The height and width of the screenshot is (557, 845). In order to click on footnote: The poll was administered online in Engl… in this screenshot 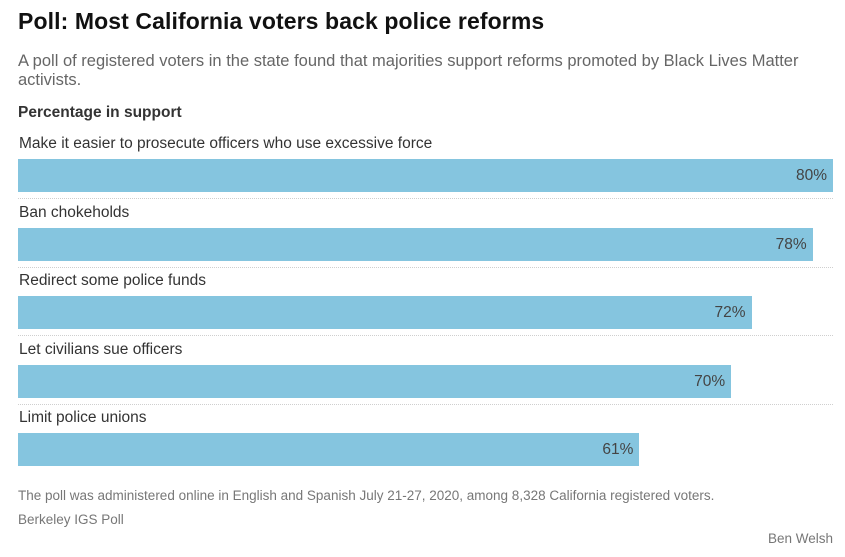, I will do `click(366, 495)`.